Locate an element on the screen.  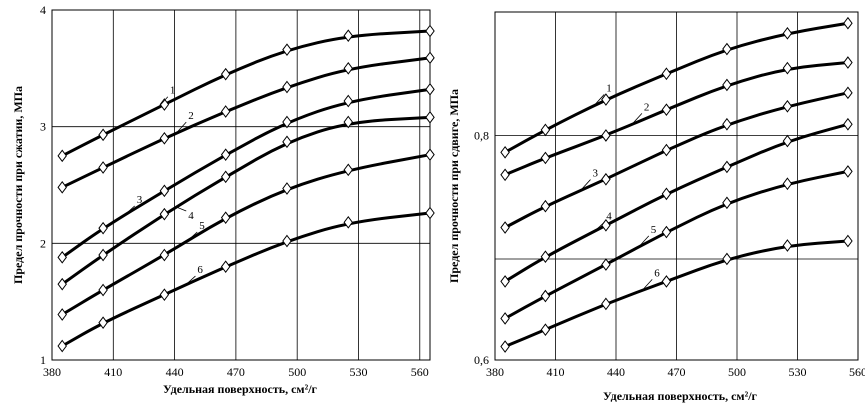
x-tick-label: 530 is located at coordinates (358, 372).